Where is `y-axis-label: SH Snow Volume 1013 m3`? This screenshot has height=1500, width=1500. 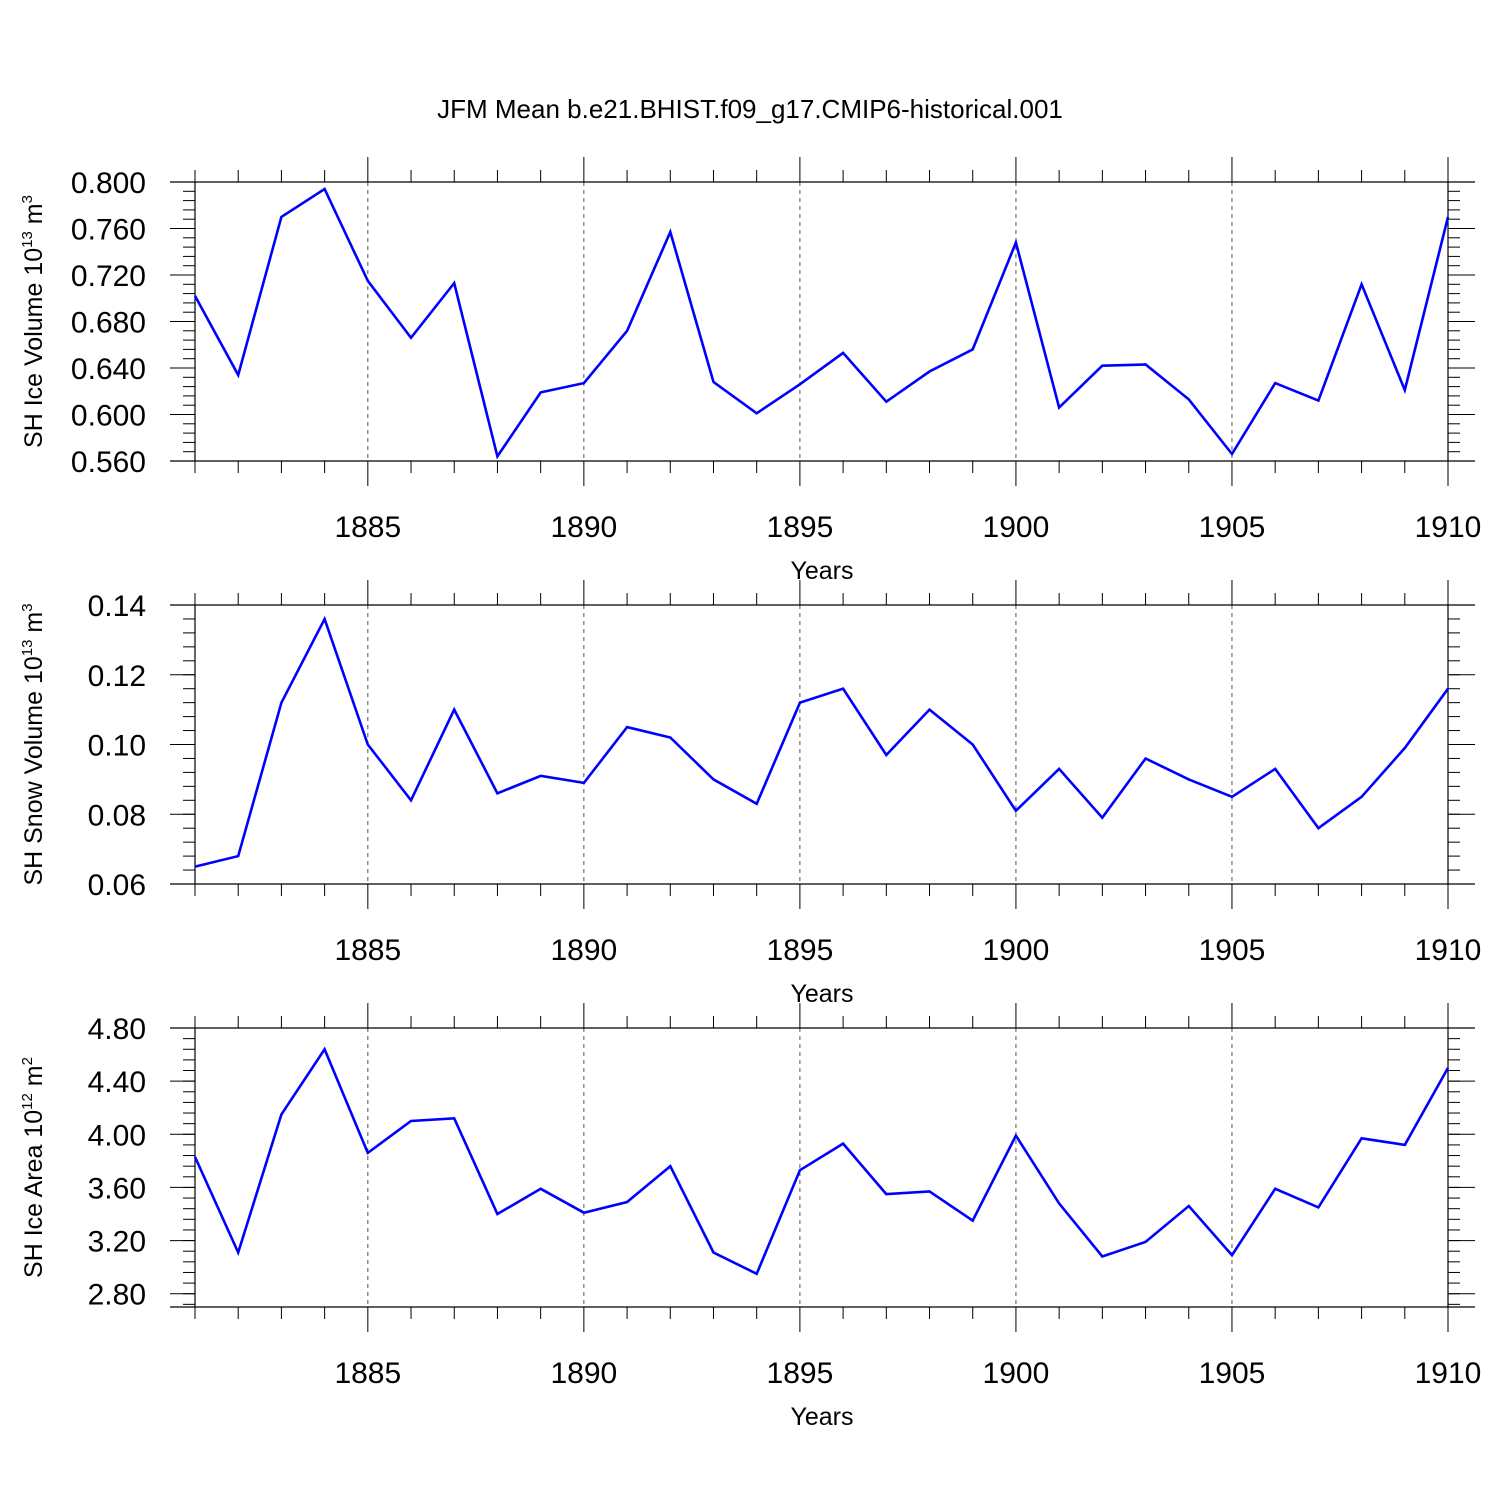 y-axis-label: SH Snow Volume 1013 m3 is located at coordinates (33, 744).